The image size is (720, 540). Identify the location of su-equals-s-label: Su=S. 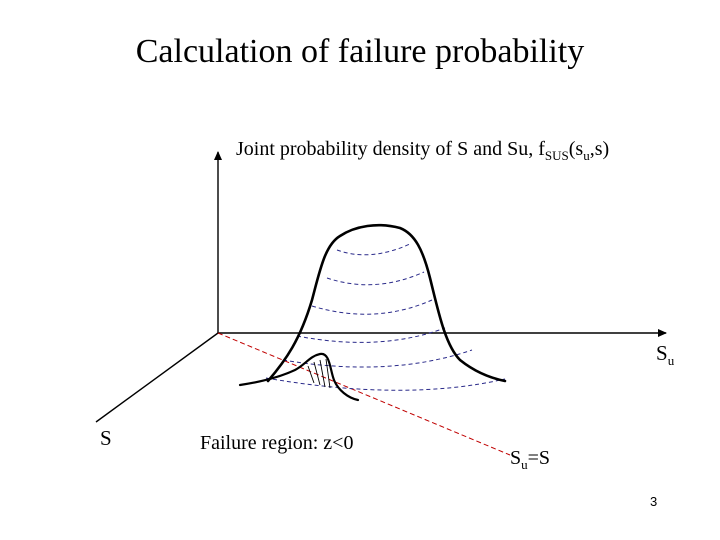
(530, 459).